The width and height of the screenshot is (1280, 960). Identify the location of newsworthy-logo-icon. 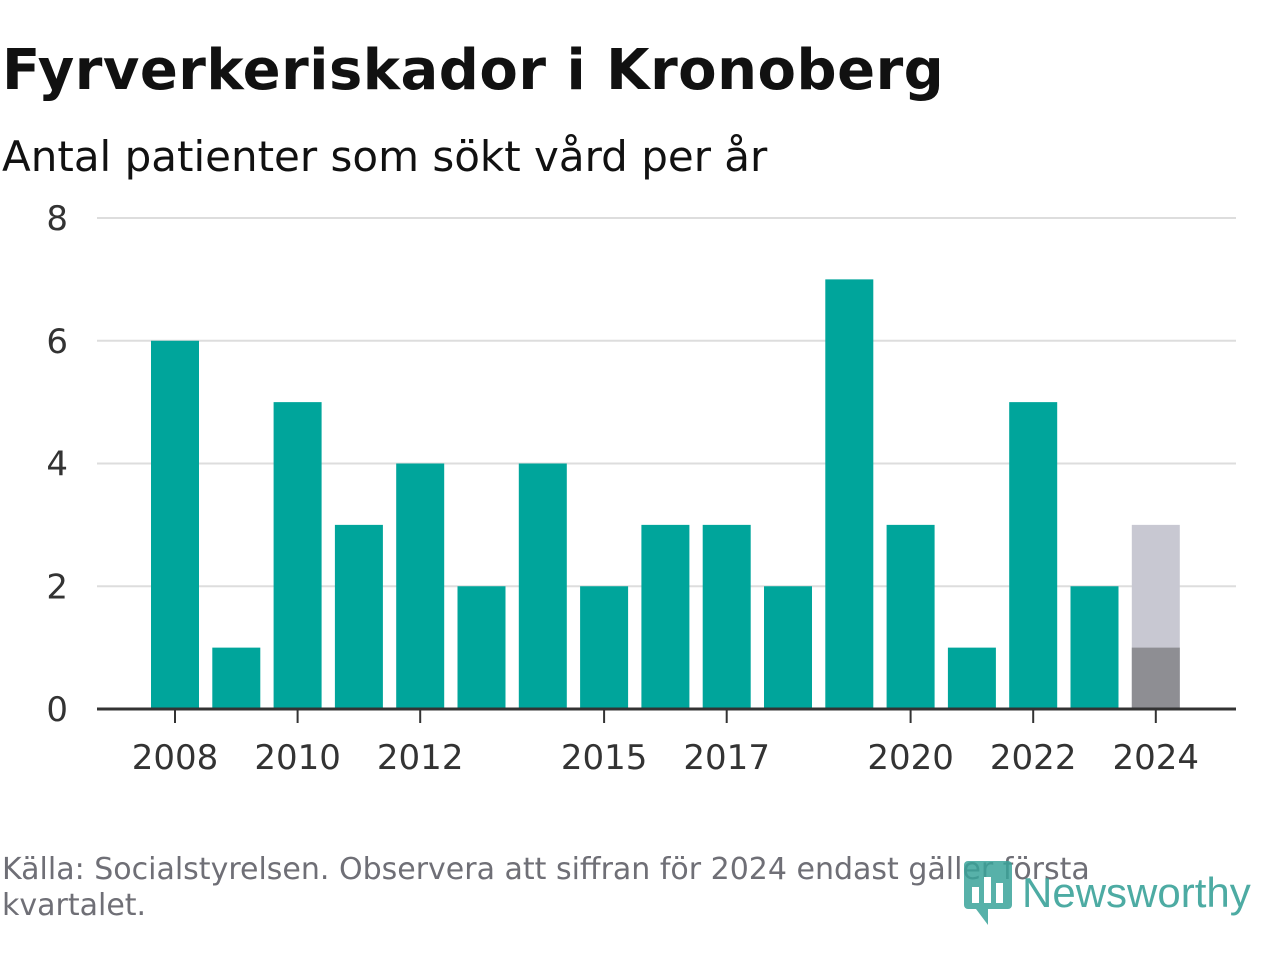
(988, 893).